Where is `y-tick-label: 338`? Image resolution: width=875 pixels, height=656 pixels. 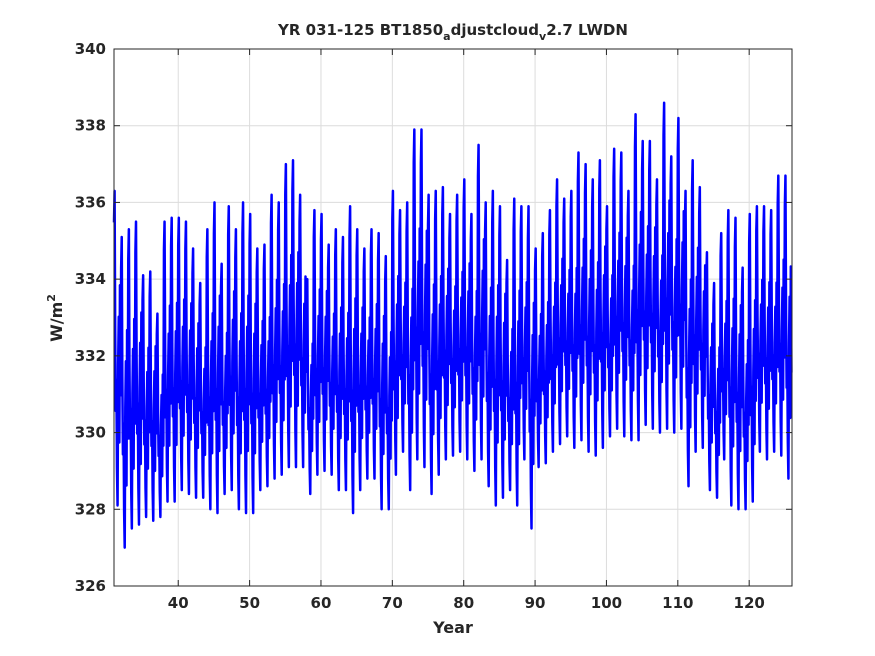 y-tick-label: 338 is located at coordinates (90, 126).